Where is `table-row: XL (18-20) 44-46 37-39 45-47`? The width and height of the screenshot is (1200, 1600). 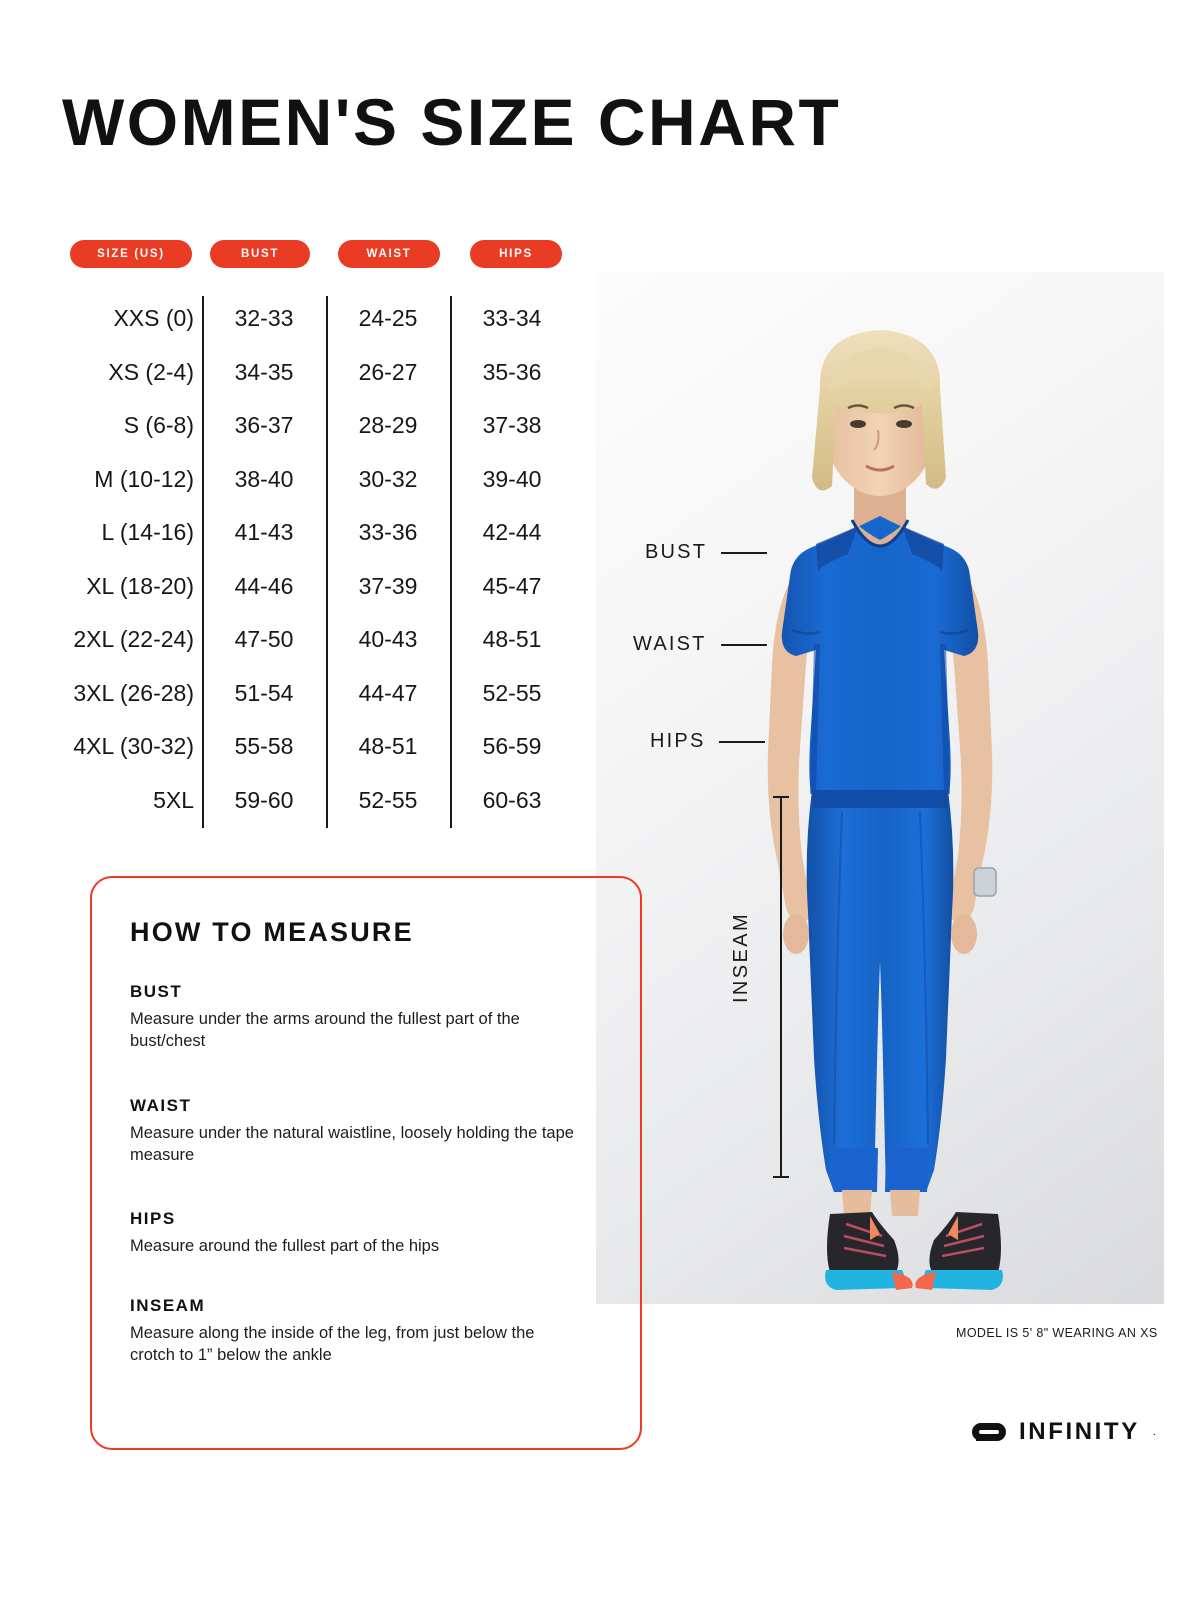
table-row: XL (18-20) 44-46 37-39 45-47 is located at coordinates (318, 587).